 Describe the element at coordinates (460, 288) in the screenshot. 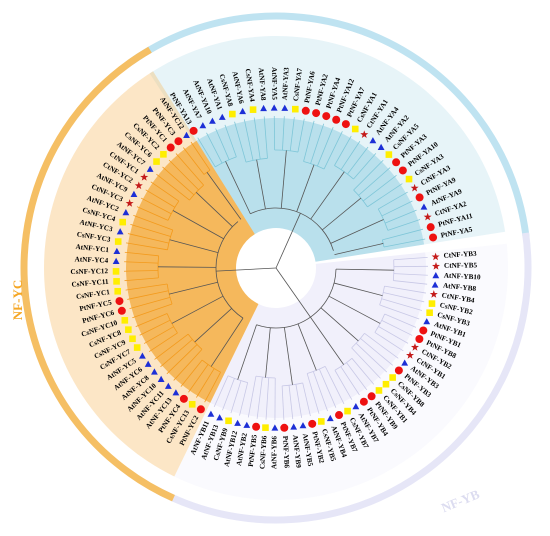

I see `leaf-label: AtNF-YB8` at that location.